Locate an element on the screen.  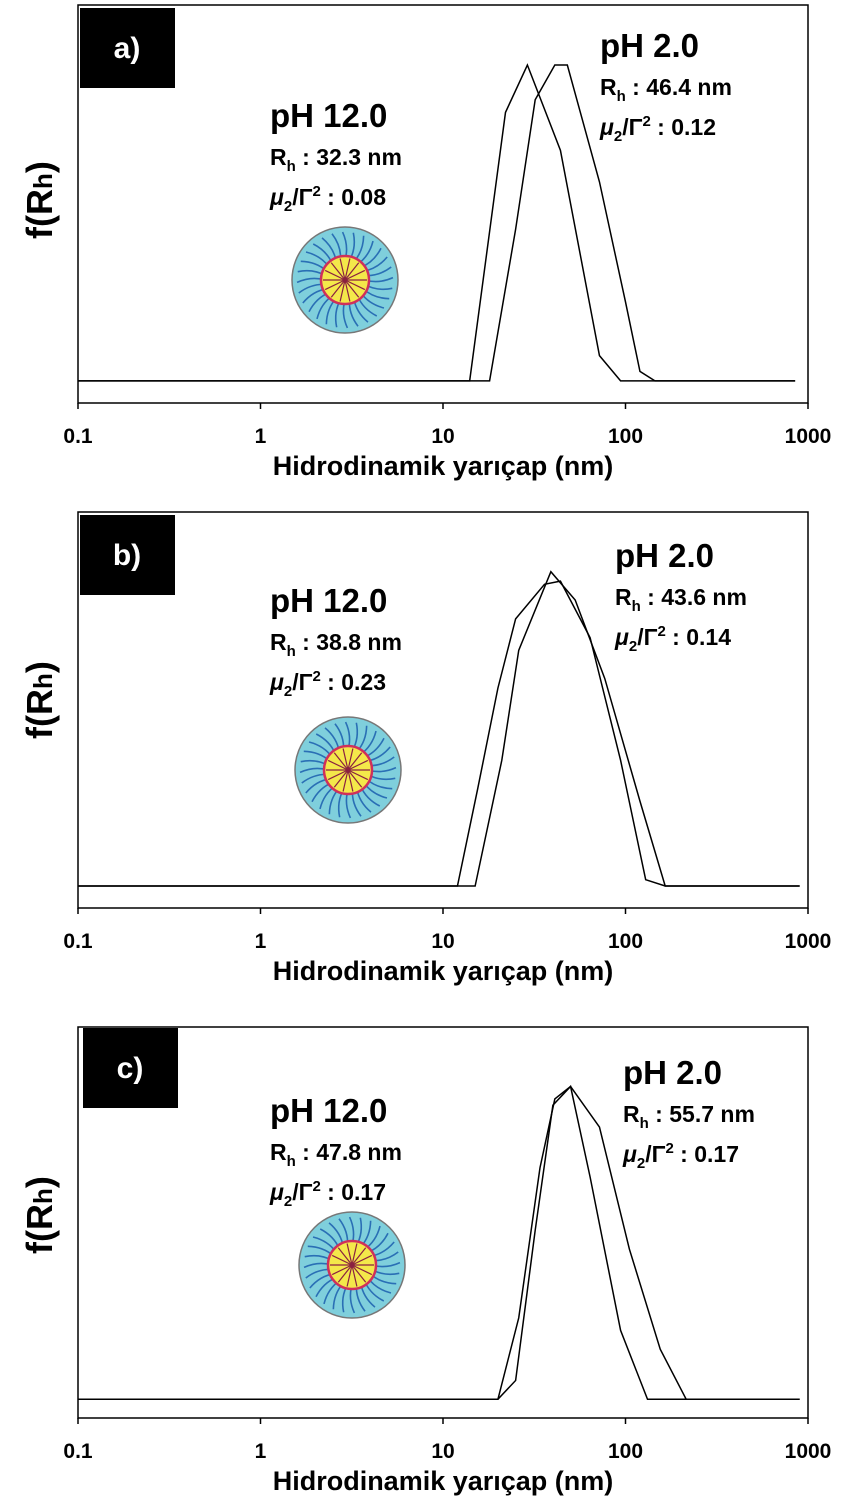
annotation-part: : 0.12 is located at coordinates (683, 127).